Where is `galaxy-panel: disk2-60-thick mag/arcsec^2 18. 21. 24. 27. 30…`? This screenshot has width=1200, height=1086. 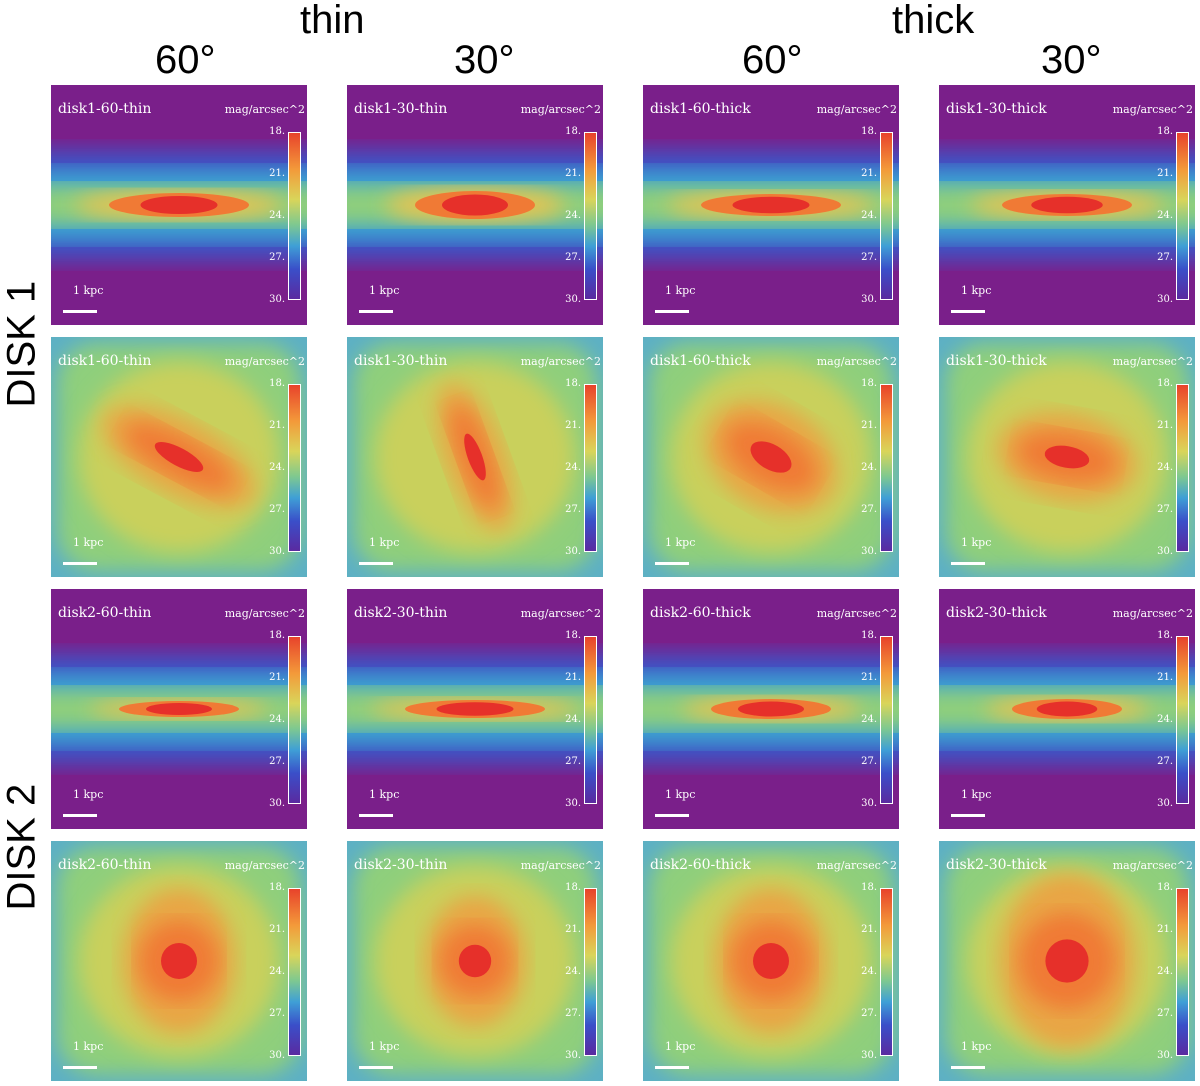 galaxy-panel: disk2-60-thick mag/arcsec^2 18. 21. 24. 27. 30… is located at coordinates (771, 961).